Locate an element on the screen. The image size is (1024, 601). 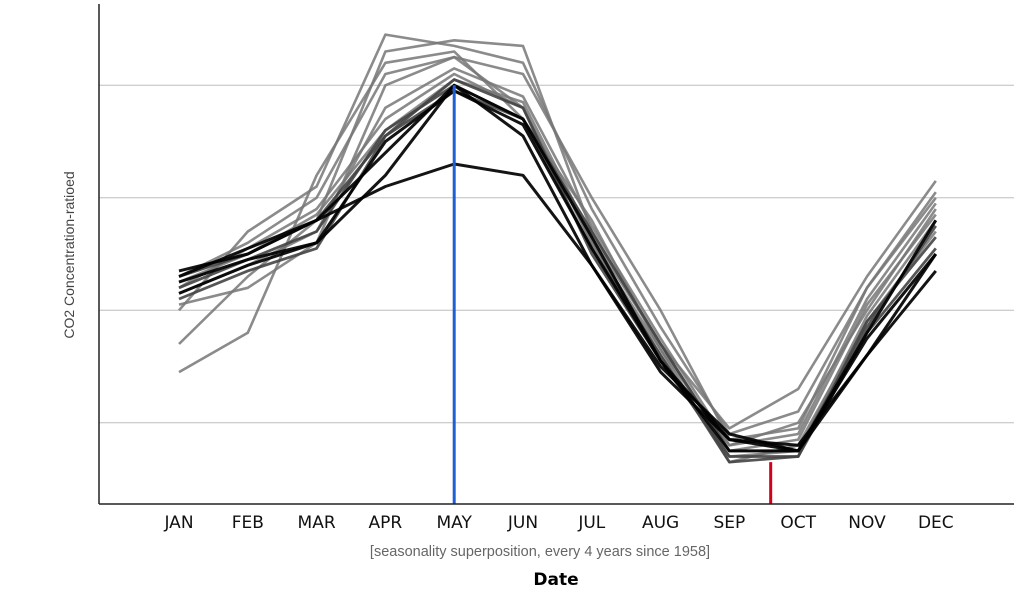
x-axis-label: Date is located at coordinates (555, 580).